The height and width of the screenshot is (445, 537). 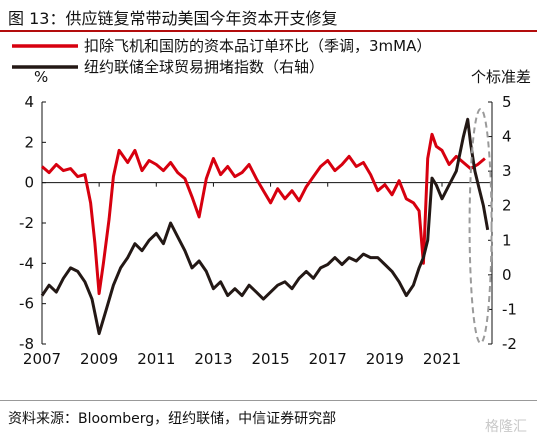 What do you see at coordinates (213, 359) in the screenshot?
I see `x-tick-label: 2013` at bounding box center [213, 359].